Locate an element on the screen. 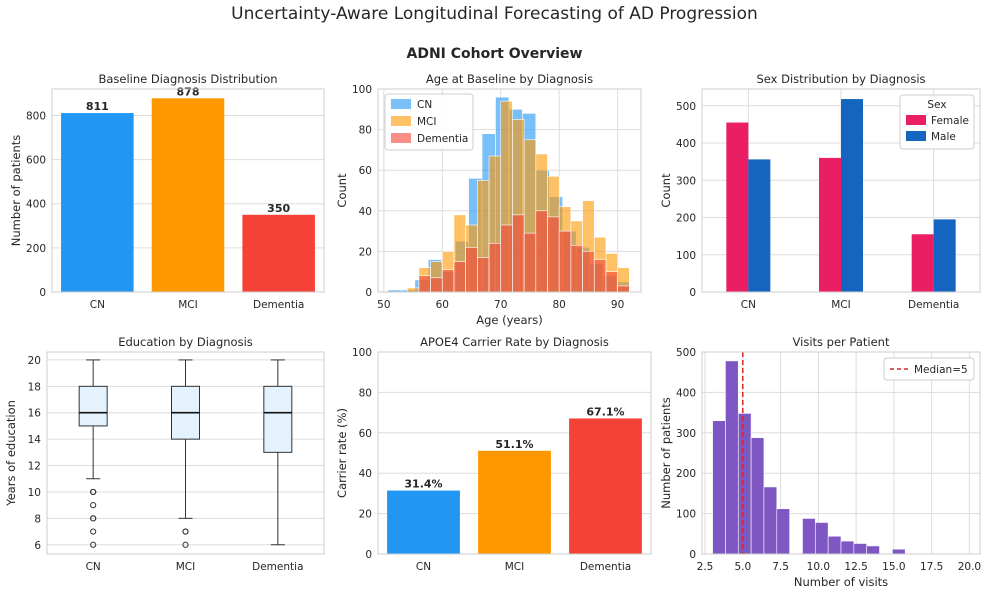  chart-title: Age at Baseline by Diagnosis is located at coordinates (509, 79).